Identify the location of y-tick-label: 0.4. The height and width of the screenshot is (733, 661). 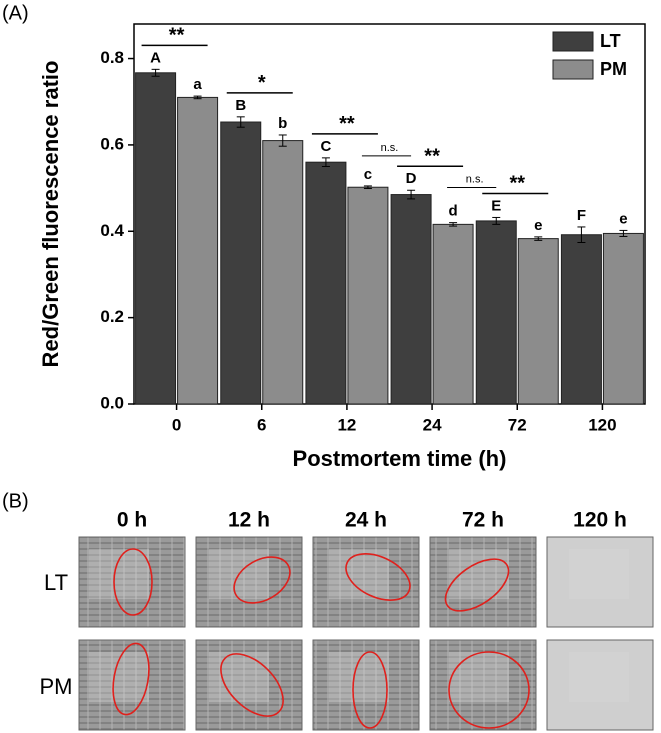
(112, 230).